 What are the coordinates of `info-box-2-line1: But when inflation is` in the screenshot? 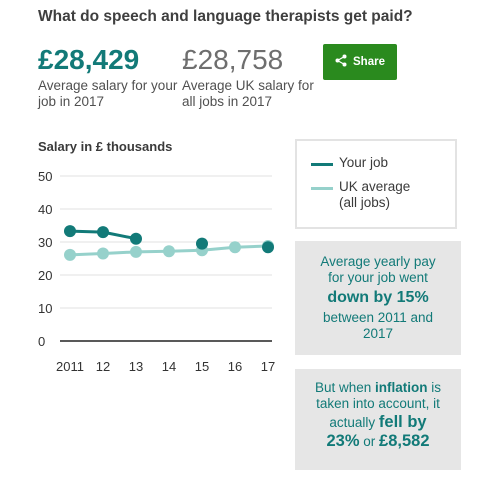 It's located at (378, 388).